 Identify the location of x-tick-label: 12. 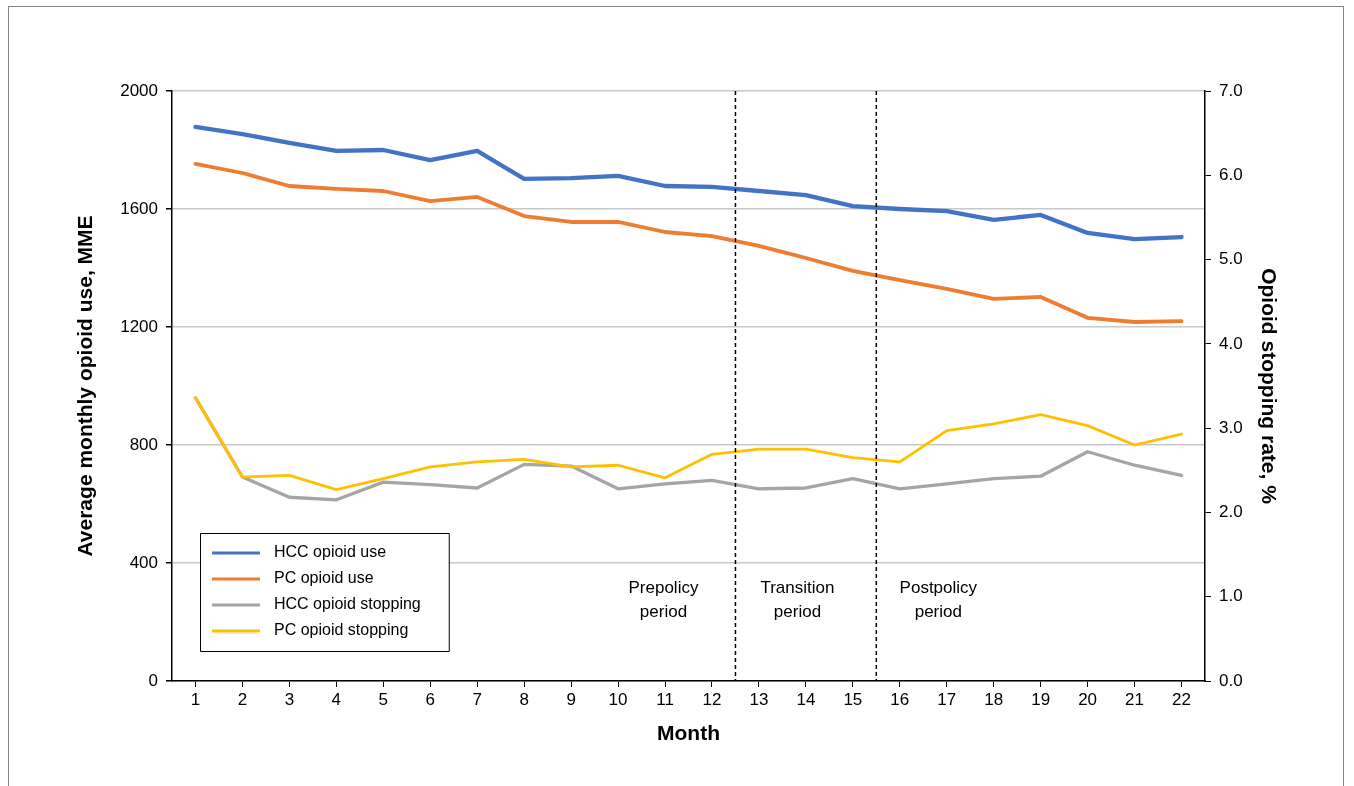
(712, 699).